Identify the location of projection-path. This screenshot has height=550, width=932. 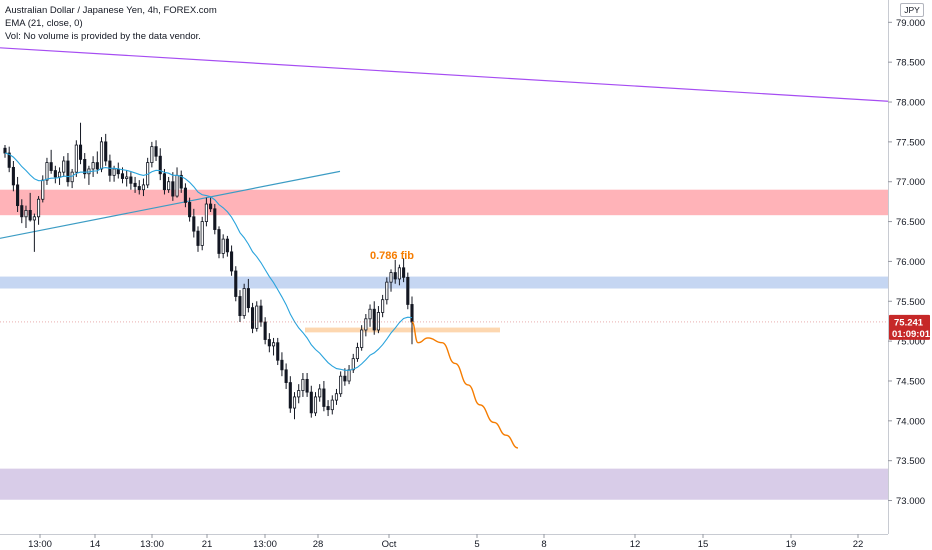
(465, 385).